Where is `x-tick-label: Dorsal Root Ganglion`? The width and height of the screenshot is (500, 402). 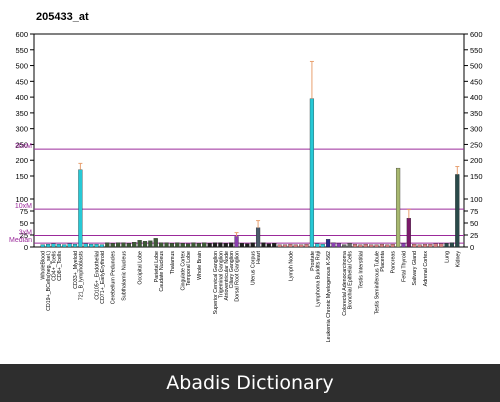
x-tick-label: Dorsal Root Ganglion is located at coordinates (238, 276).